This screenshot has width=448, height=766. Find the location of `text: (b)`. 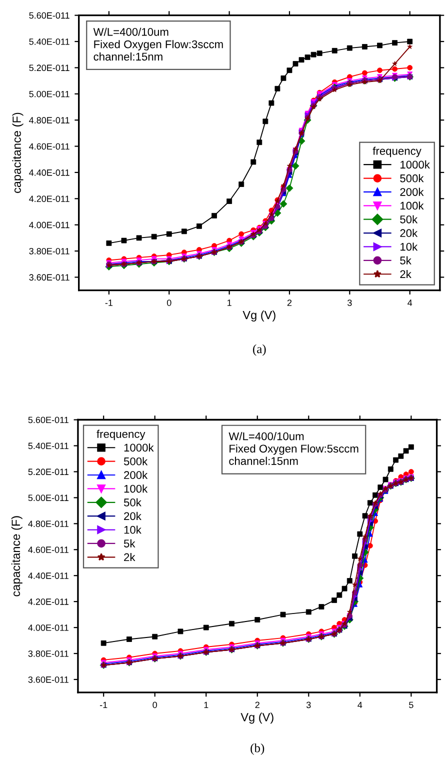

text: (b) is located at coordinates (257, 749).